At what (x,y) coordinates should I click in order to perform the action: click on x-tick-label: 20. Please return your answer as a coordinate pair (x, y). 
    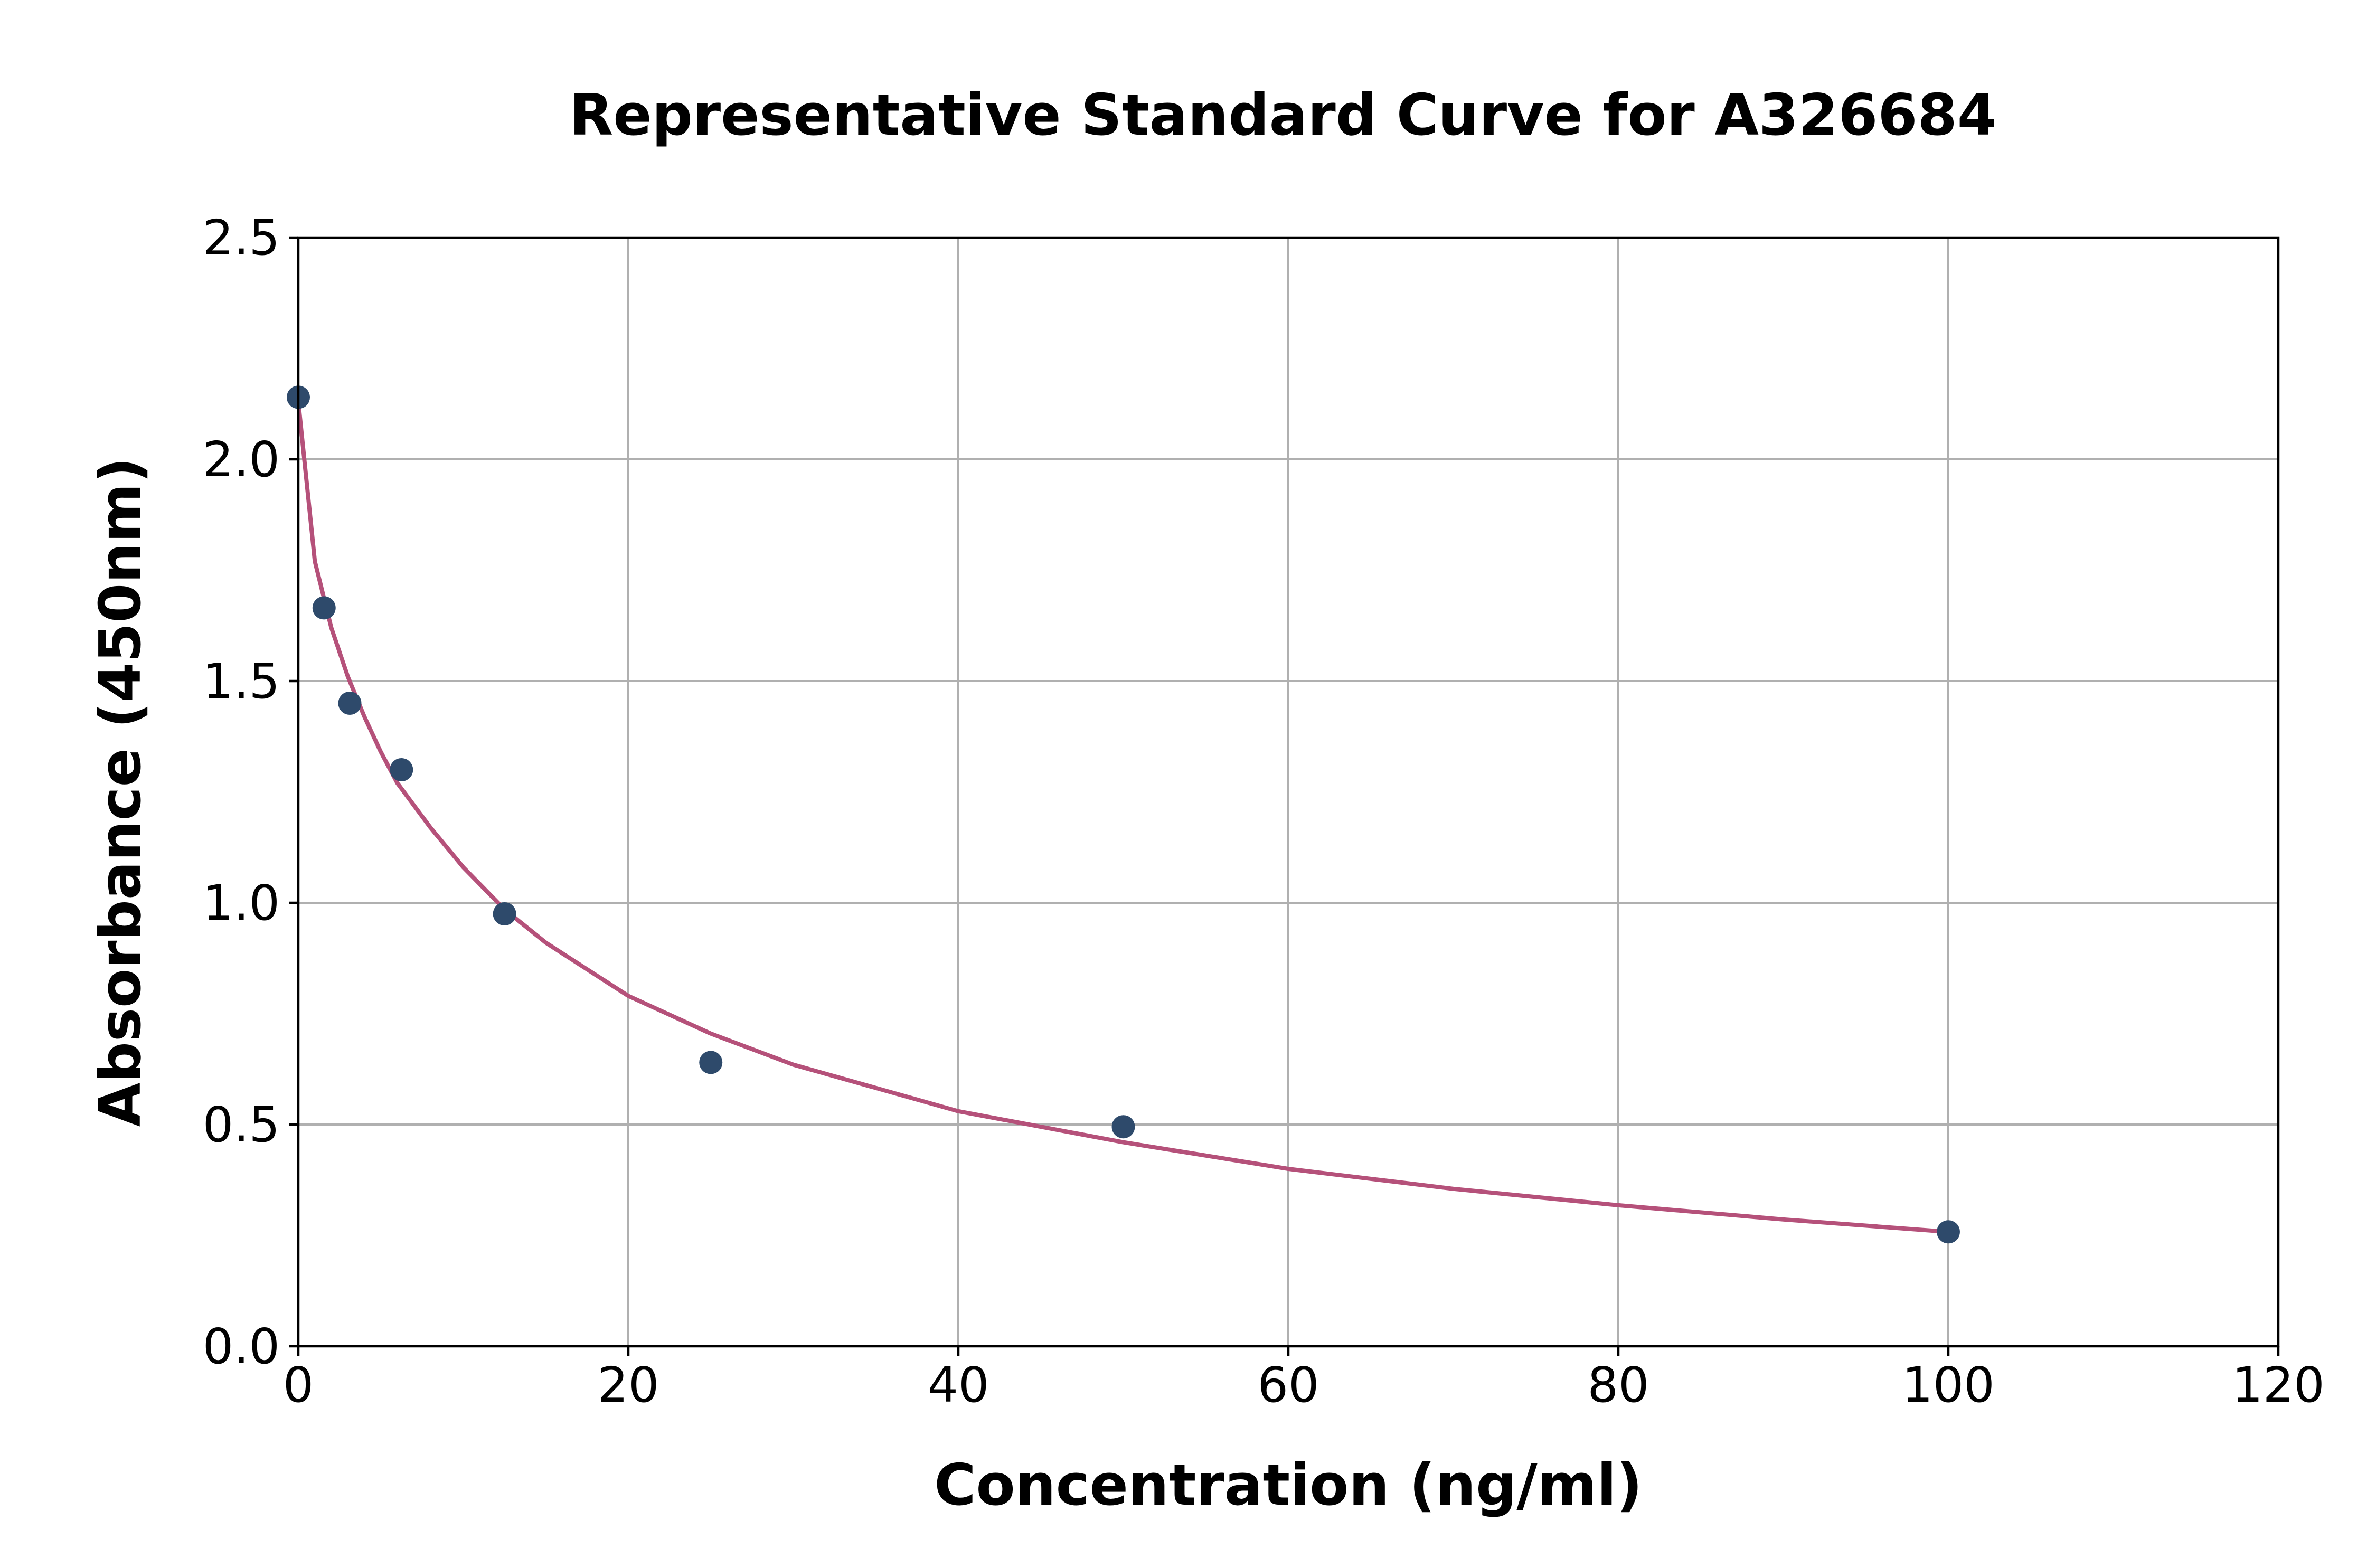
    Looking at the image, I should click on (628, 1385).